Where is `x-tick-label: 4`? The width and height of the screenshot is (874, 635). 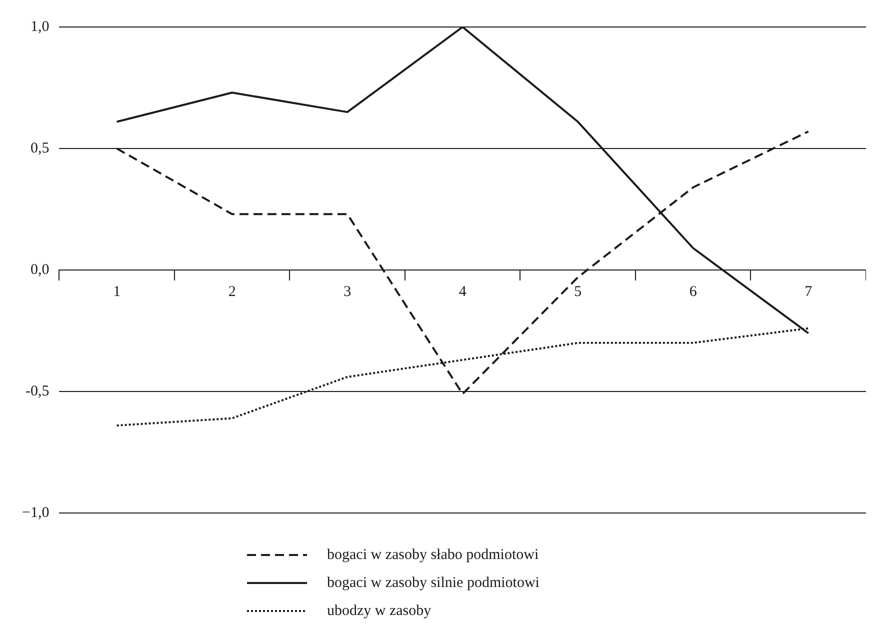
x-tick-label: 4 is located at coordinates (462, 292).